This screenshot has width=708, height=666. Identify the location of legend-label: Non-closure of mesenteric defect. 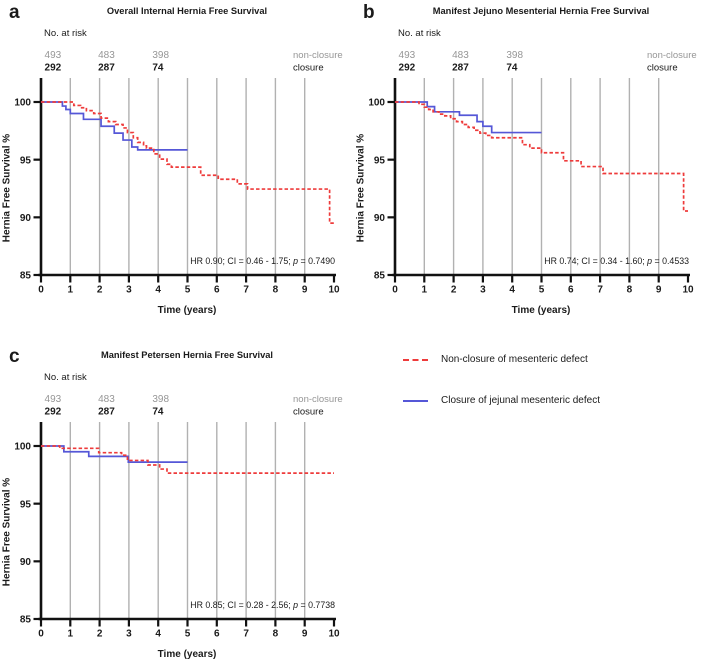
(514, 359).